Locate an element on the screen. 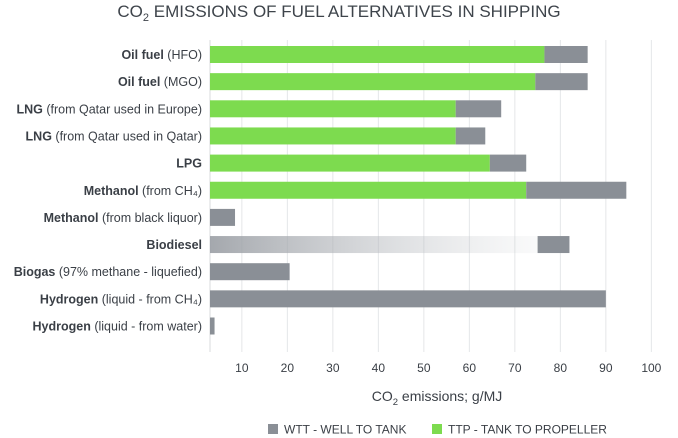 Image resolution: width=678 pixels, height=438 pixels. x-tick-label: 90 is located at coordinates (606, 368).